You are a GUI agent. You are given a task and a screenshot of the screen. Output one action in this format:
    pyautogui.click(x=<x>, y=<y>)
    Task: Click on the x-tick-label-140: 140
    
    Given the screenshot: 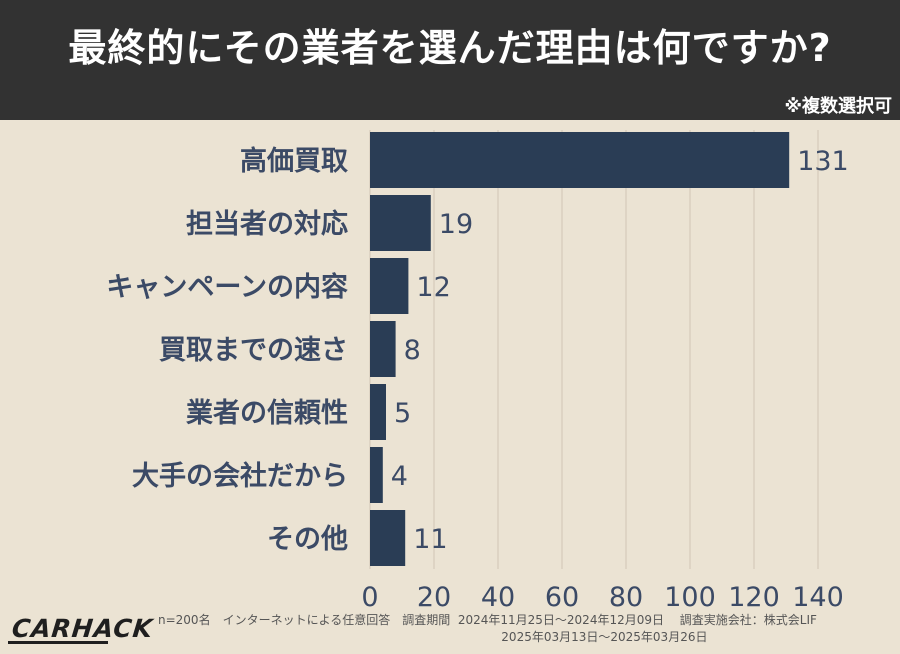 What is the action you would take?
    pyautogui.click(x=818, y=596)
    